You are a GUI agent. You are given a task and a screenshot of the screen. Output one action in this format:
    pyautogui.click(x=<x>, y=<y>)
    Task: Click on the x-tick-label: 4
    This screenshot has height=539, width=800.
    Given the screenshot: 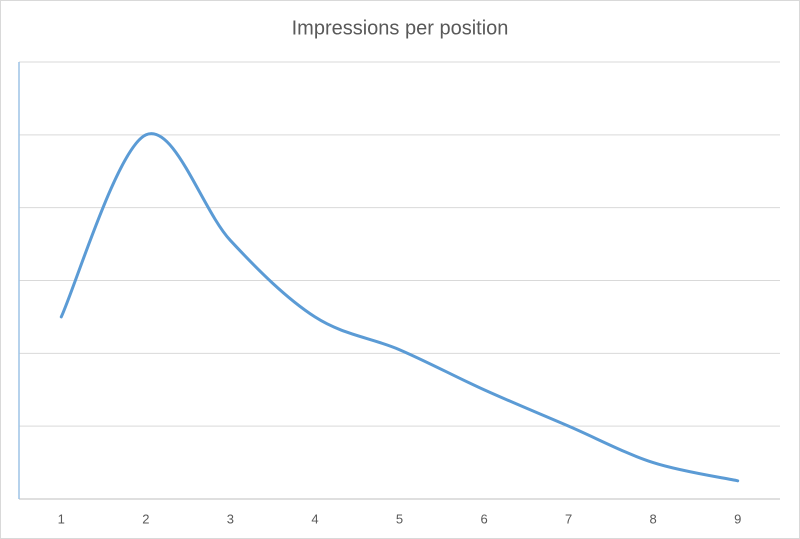 What is the action you would take?
    pyautogui.click(x=314, y=518)
    